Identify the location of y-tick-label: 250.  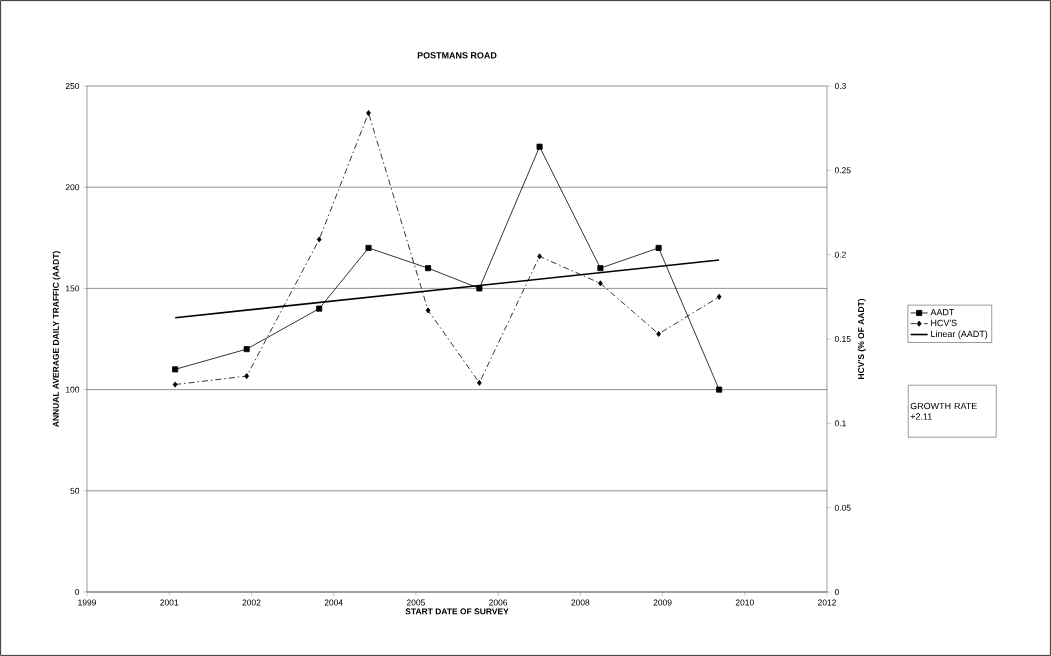
(72, 86).